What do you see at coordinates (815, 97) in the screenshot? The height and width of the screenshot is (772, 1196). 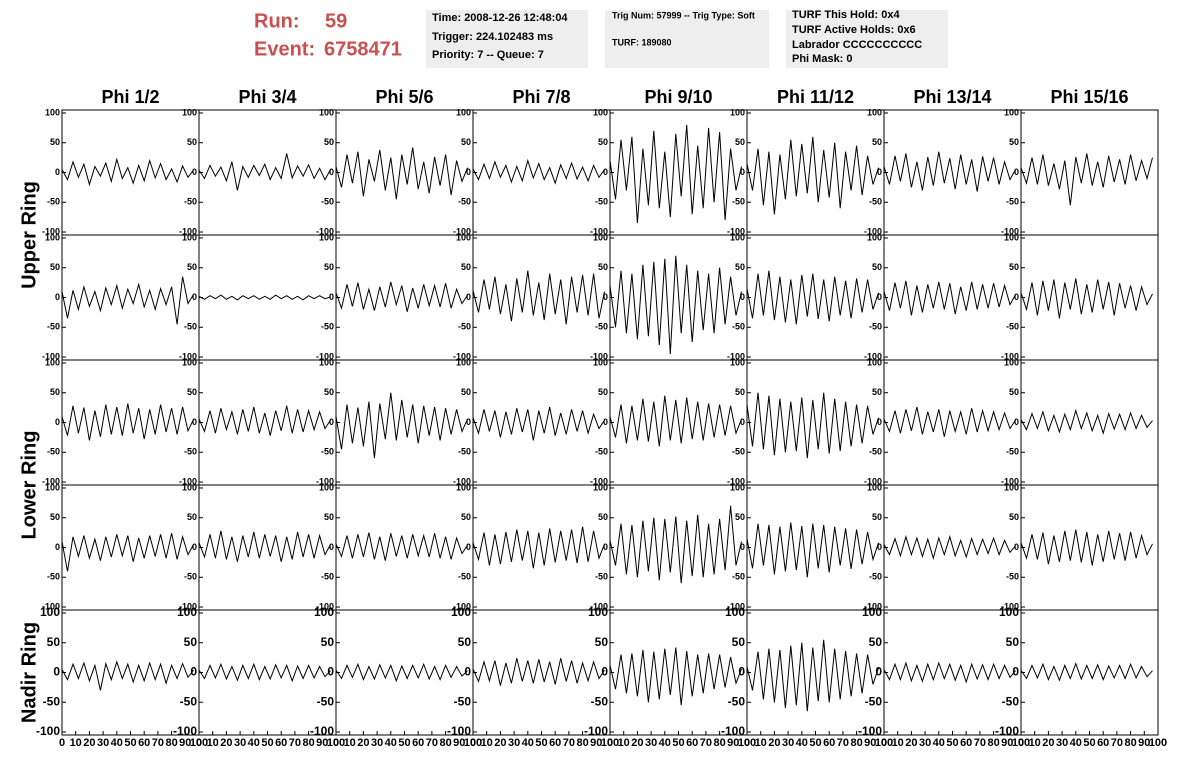 I see `column-title: Phi 11/12` at bounding box center [815, 97].